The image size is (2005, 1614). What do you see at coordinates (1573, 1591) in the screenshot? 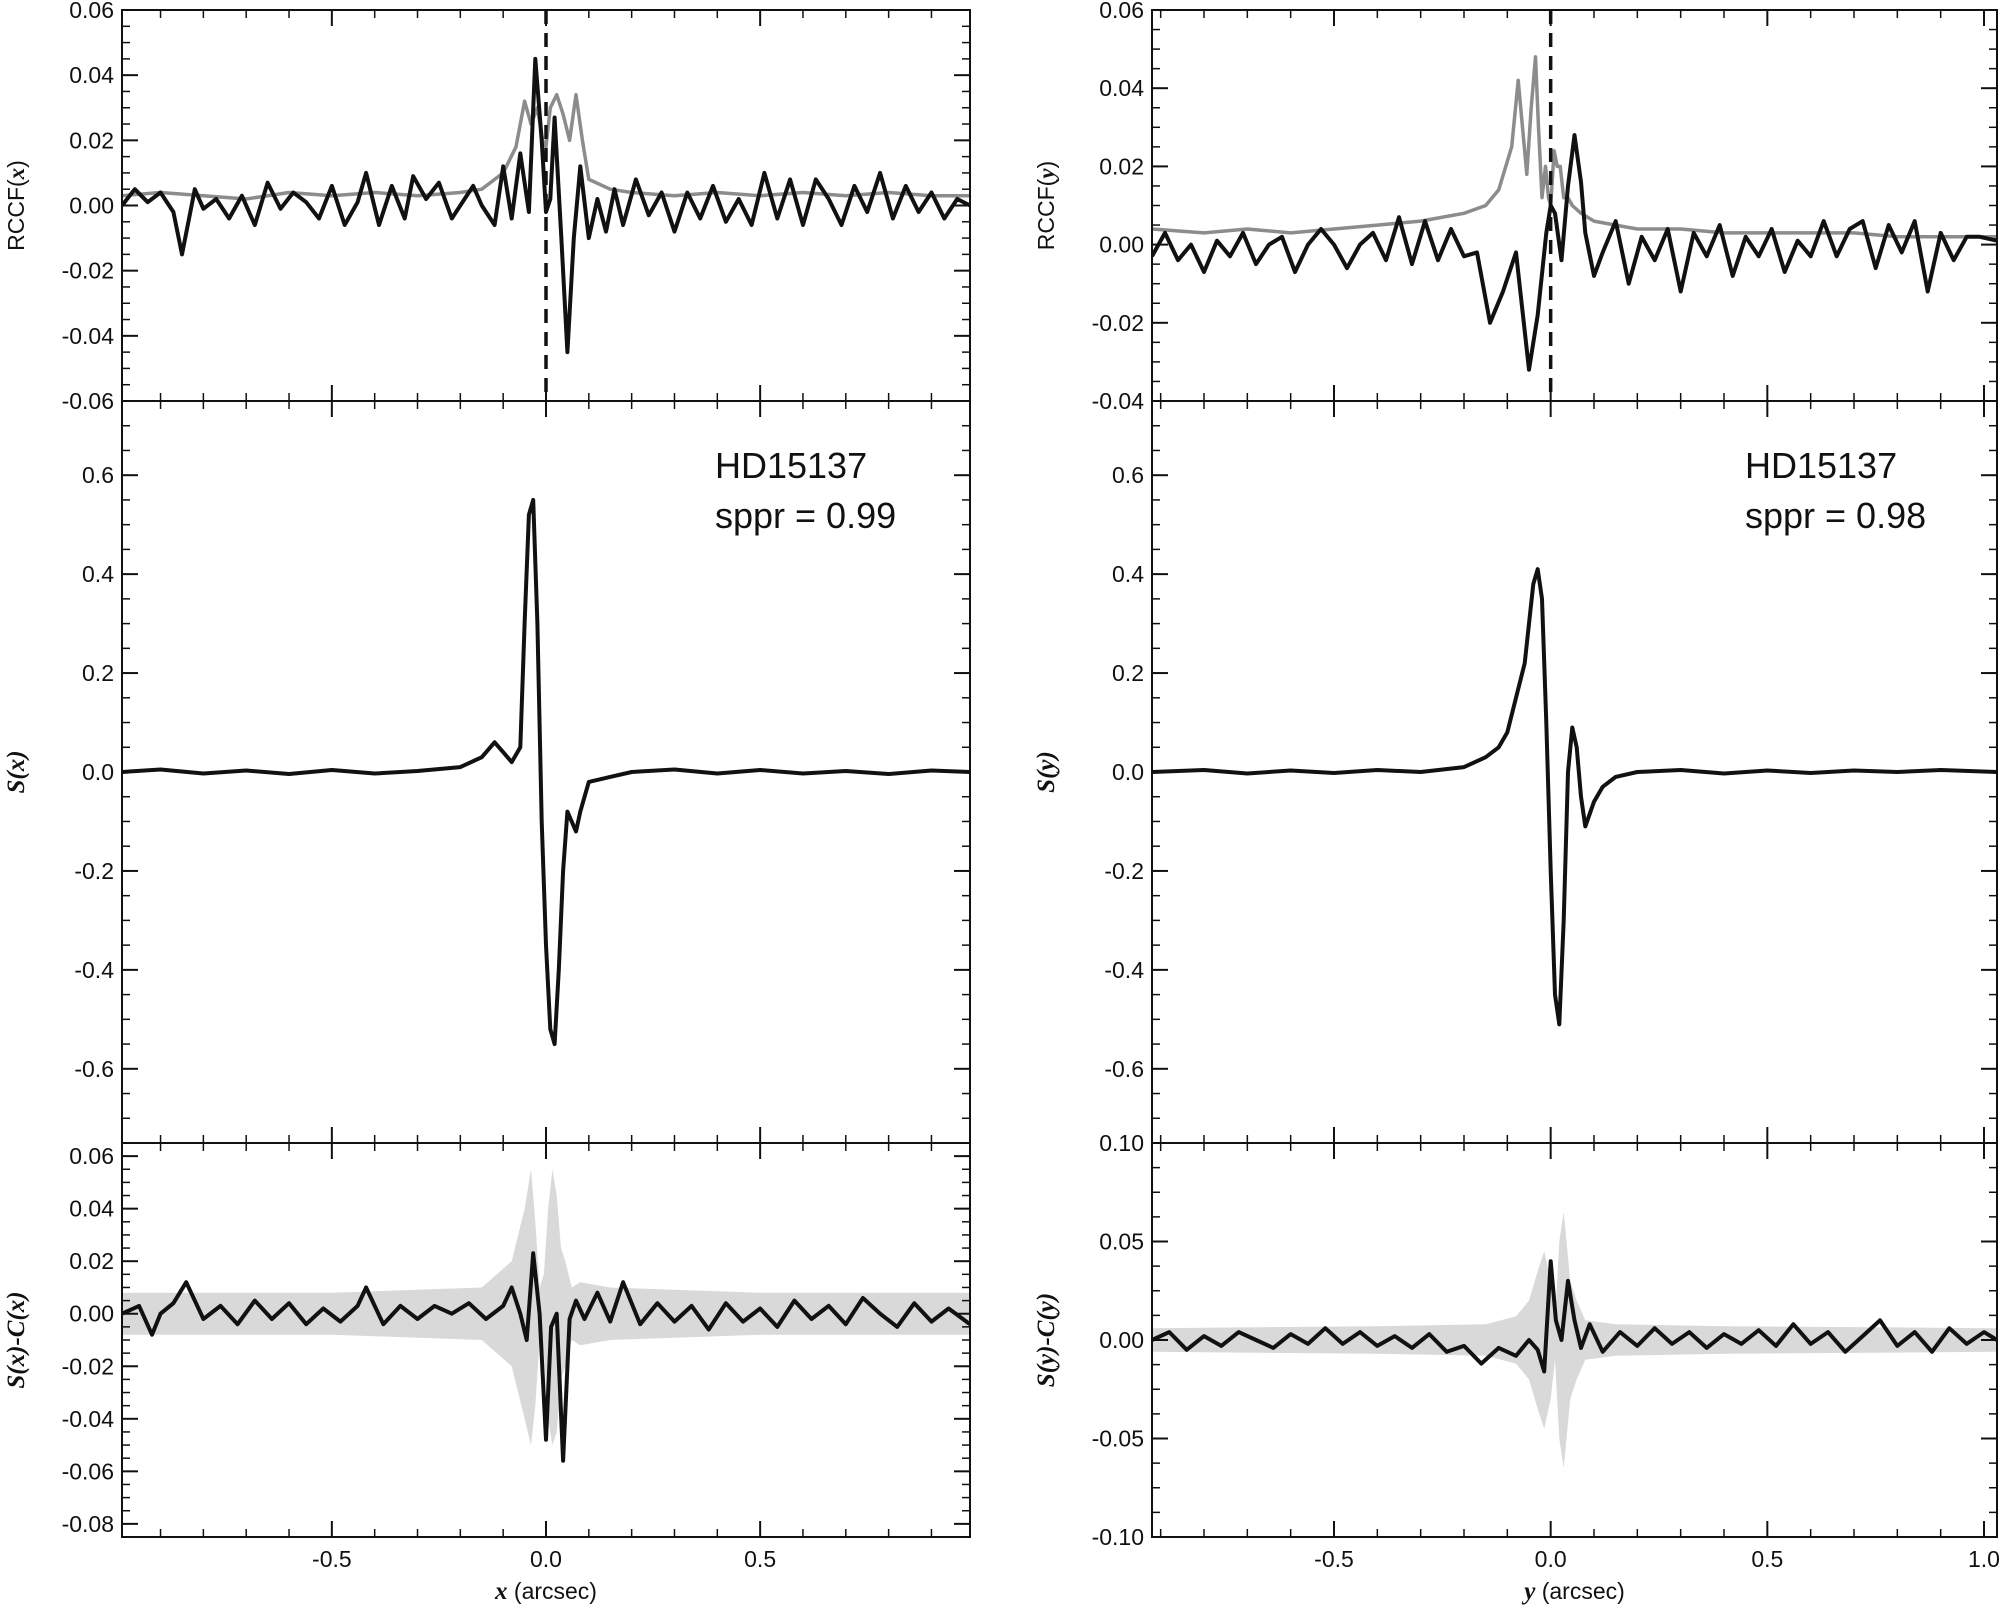
I see `x-axis-title: y (arcsec)` at bounding box center [1573, 1591].